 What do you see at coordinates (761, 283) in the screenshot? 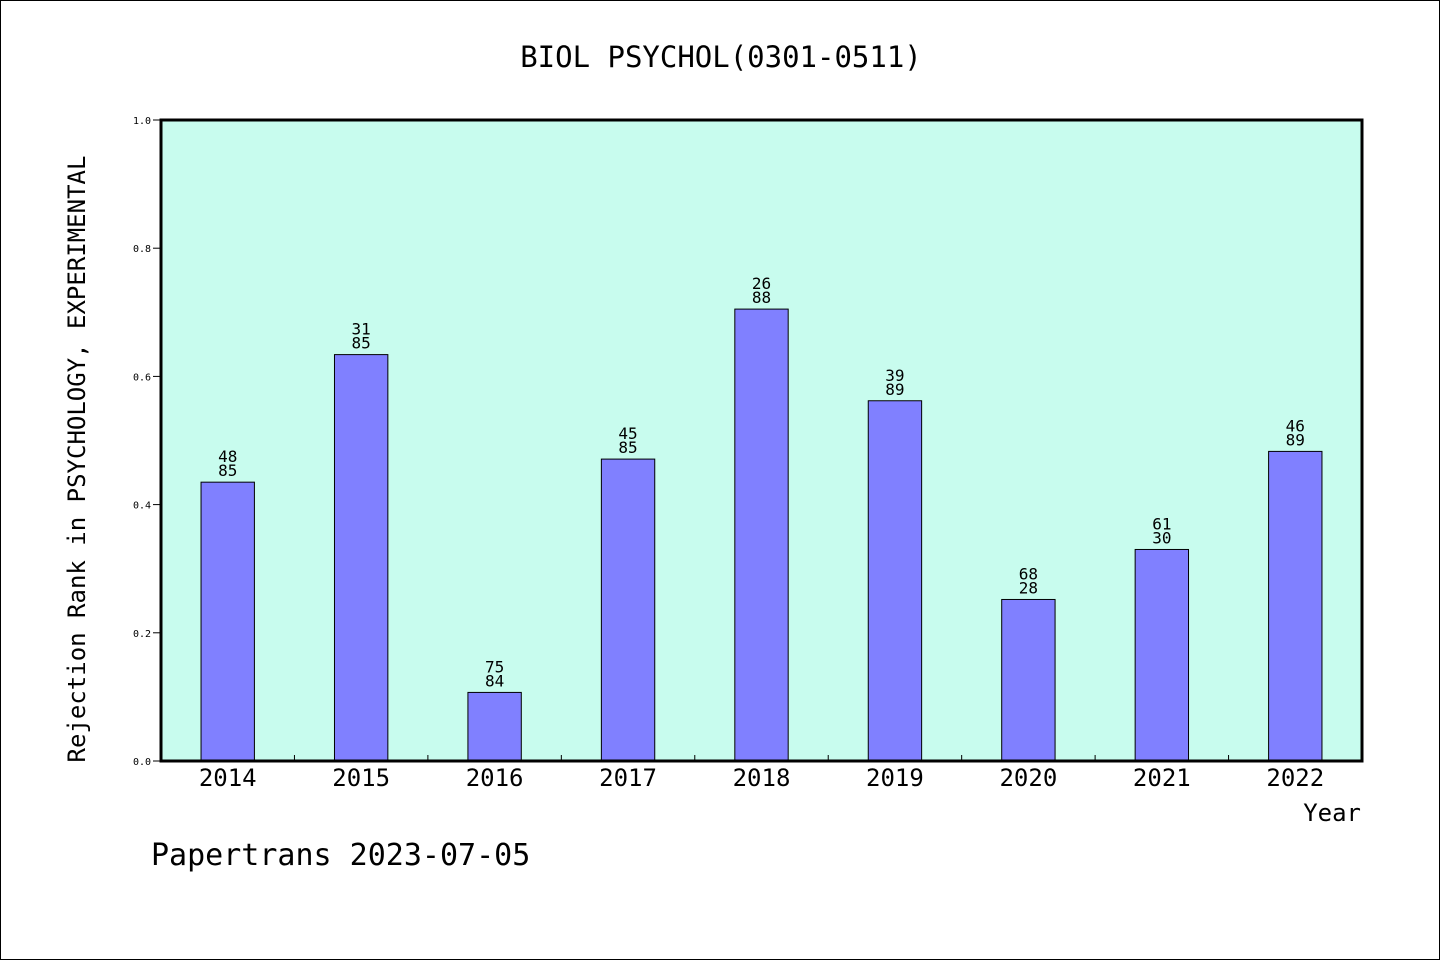
I see `bar-label-top-2018: 26` at bounding box center [761, 283].